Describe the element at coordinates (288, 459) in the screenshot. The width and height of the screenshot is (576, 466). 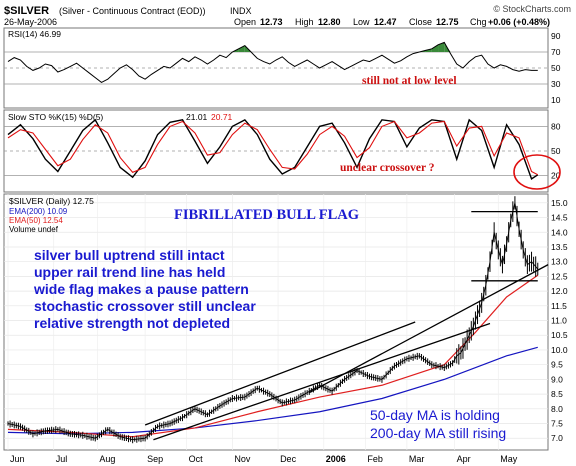
I see `month-label: Dec` at that location.